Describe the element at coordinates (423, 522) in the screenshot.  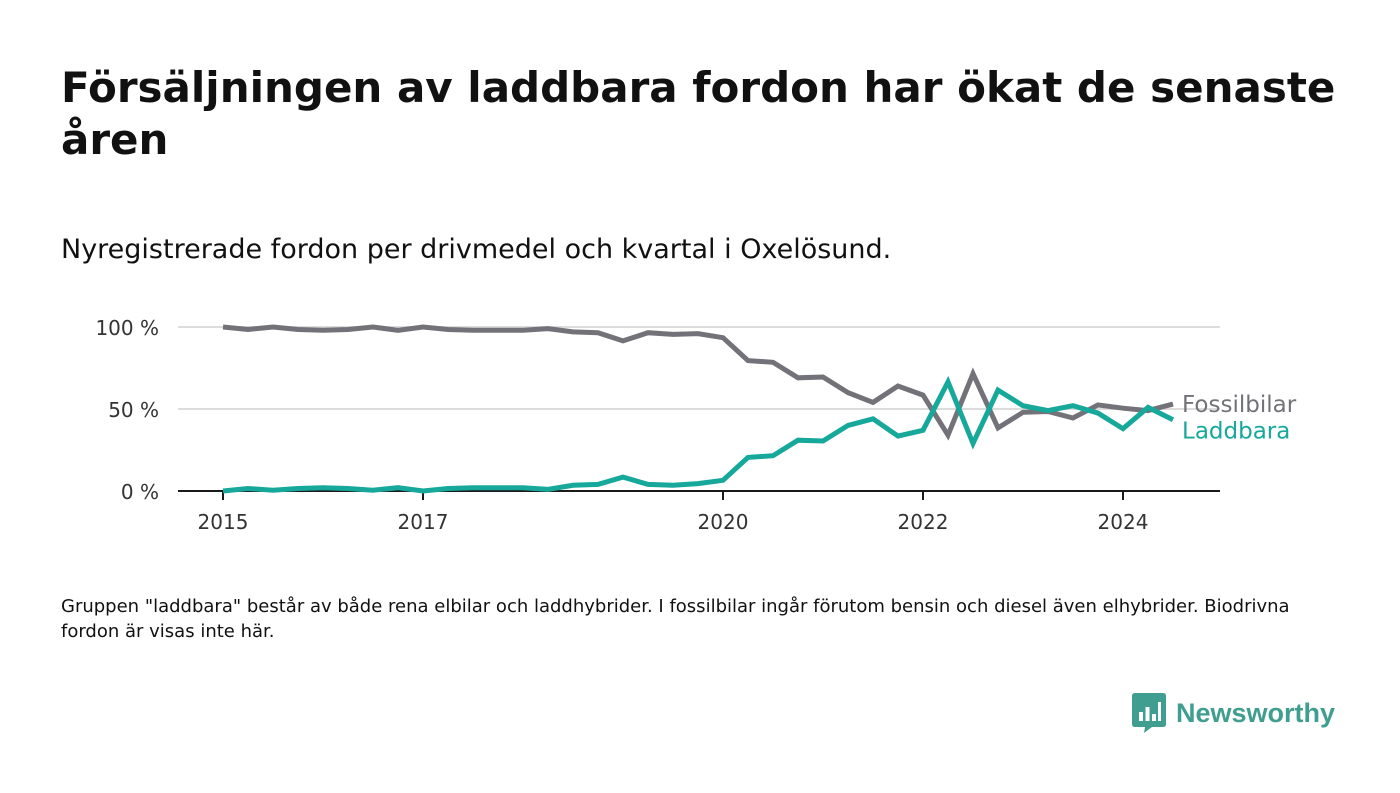
I see `x-tick-label: 2017` at that location.